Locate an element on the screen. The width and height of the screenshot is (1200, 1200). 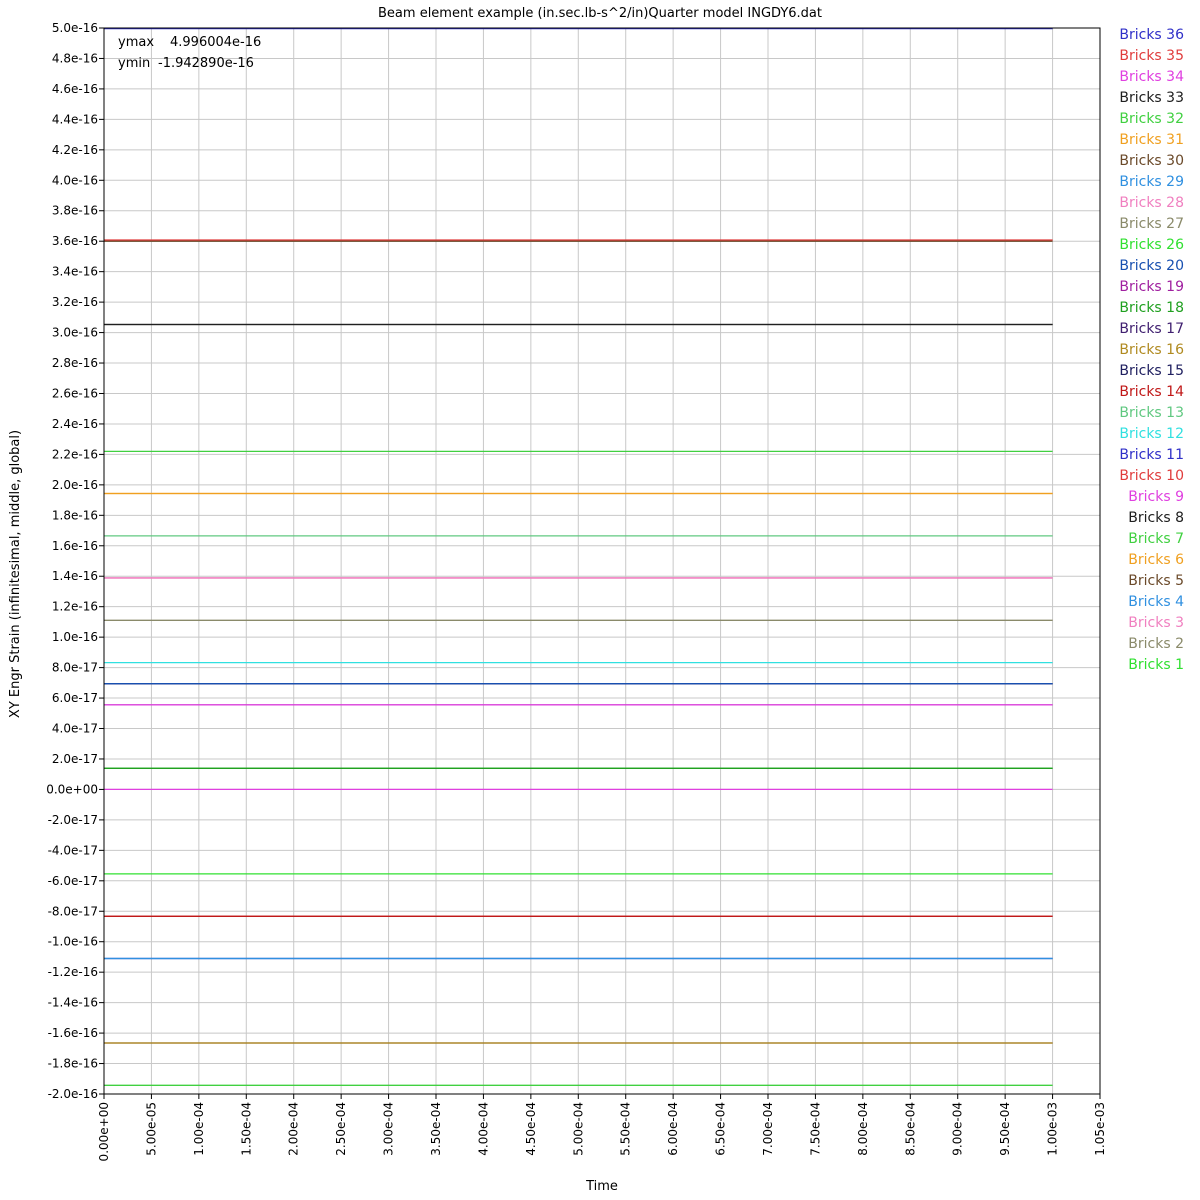
x-tick-label: 9.50e-04 is located at coordinates (1005, 1129).